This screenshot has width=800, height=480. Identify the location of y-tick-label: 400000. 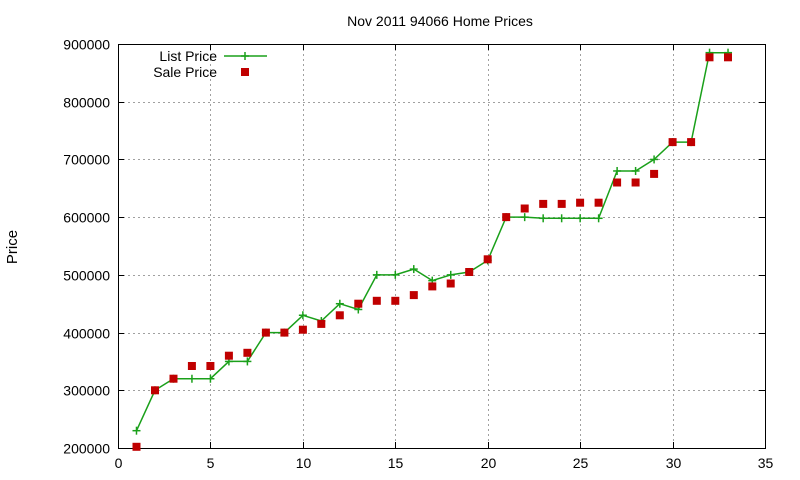
(86, 334).